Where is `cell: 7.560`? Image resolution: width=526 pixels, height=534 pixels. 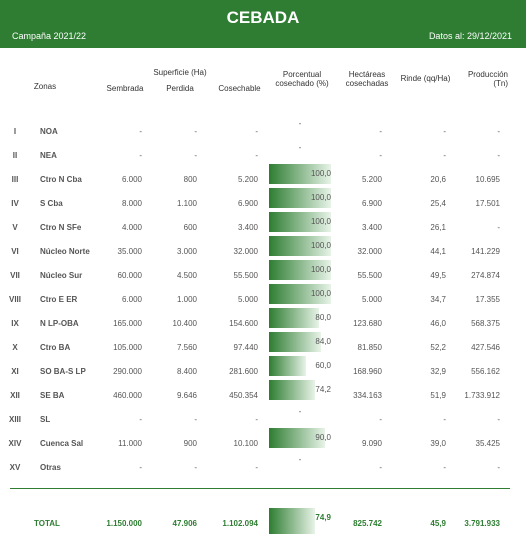 cell: 7.560 is located at coordinates (186, 347).